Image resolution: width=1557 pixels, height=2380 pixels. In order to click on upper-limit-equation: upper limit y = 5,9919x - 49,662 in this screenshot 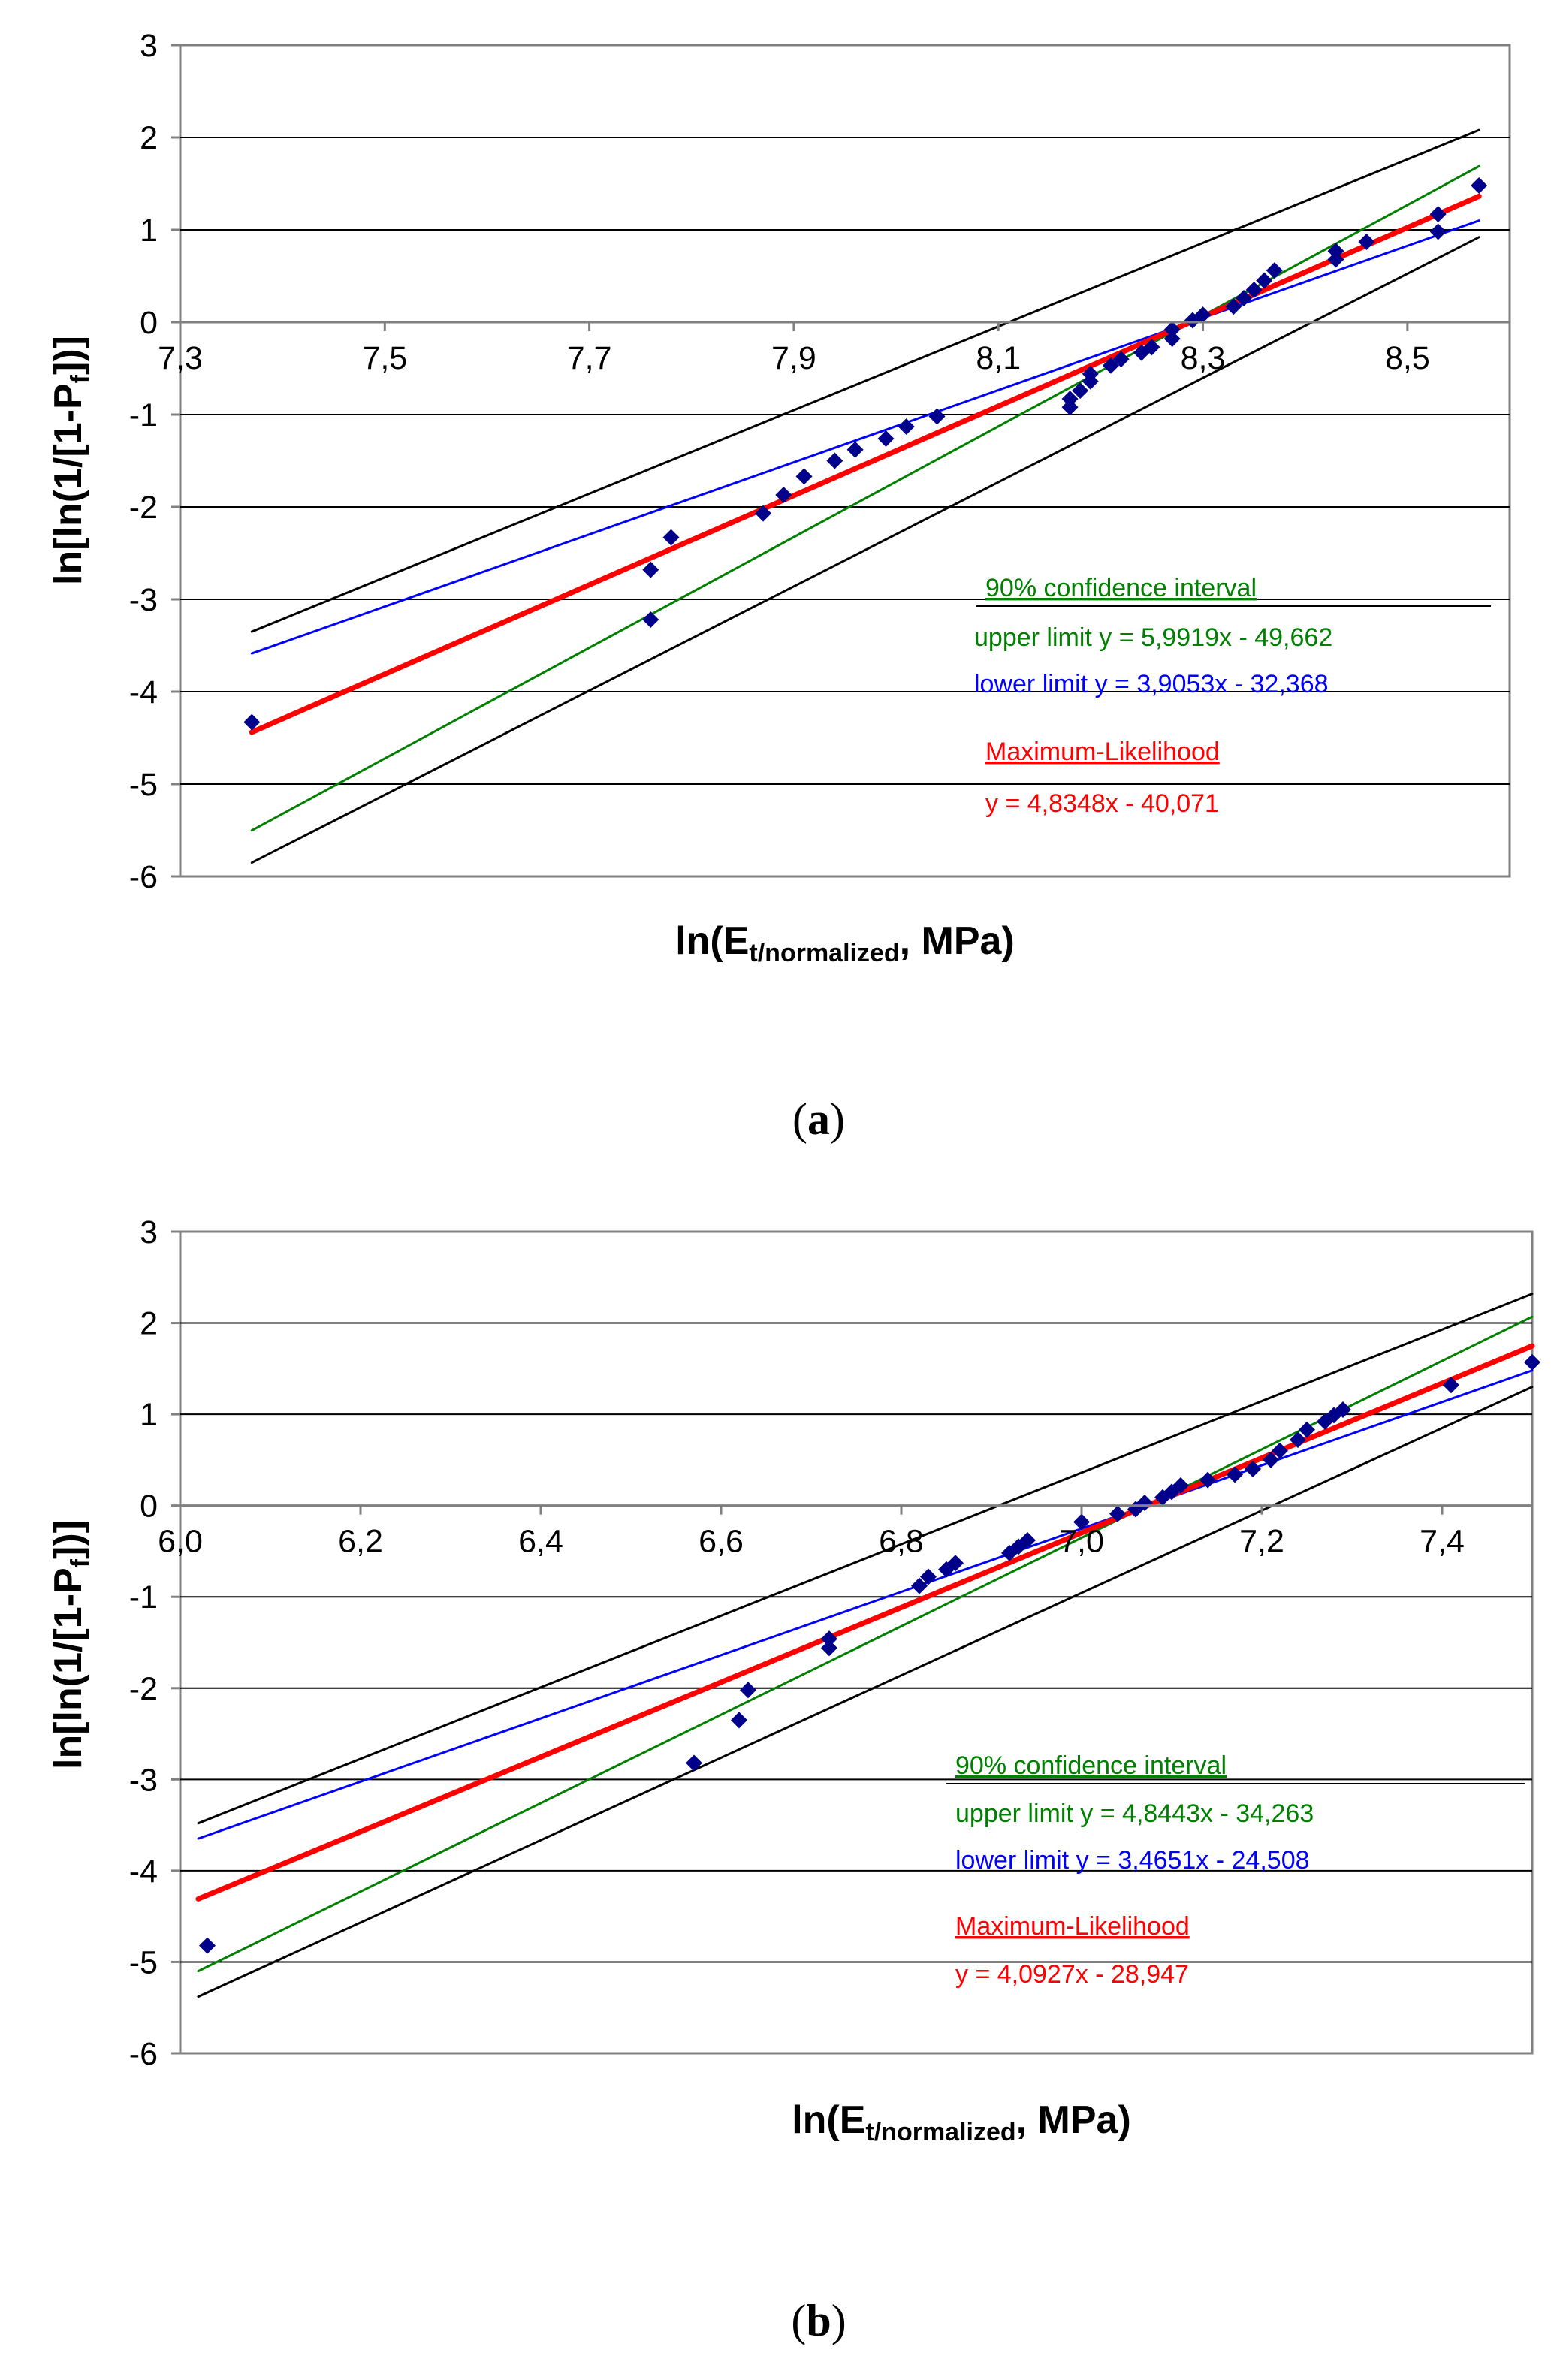, I will do `click(1153, 637)`.